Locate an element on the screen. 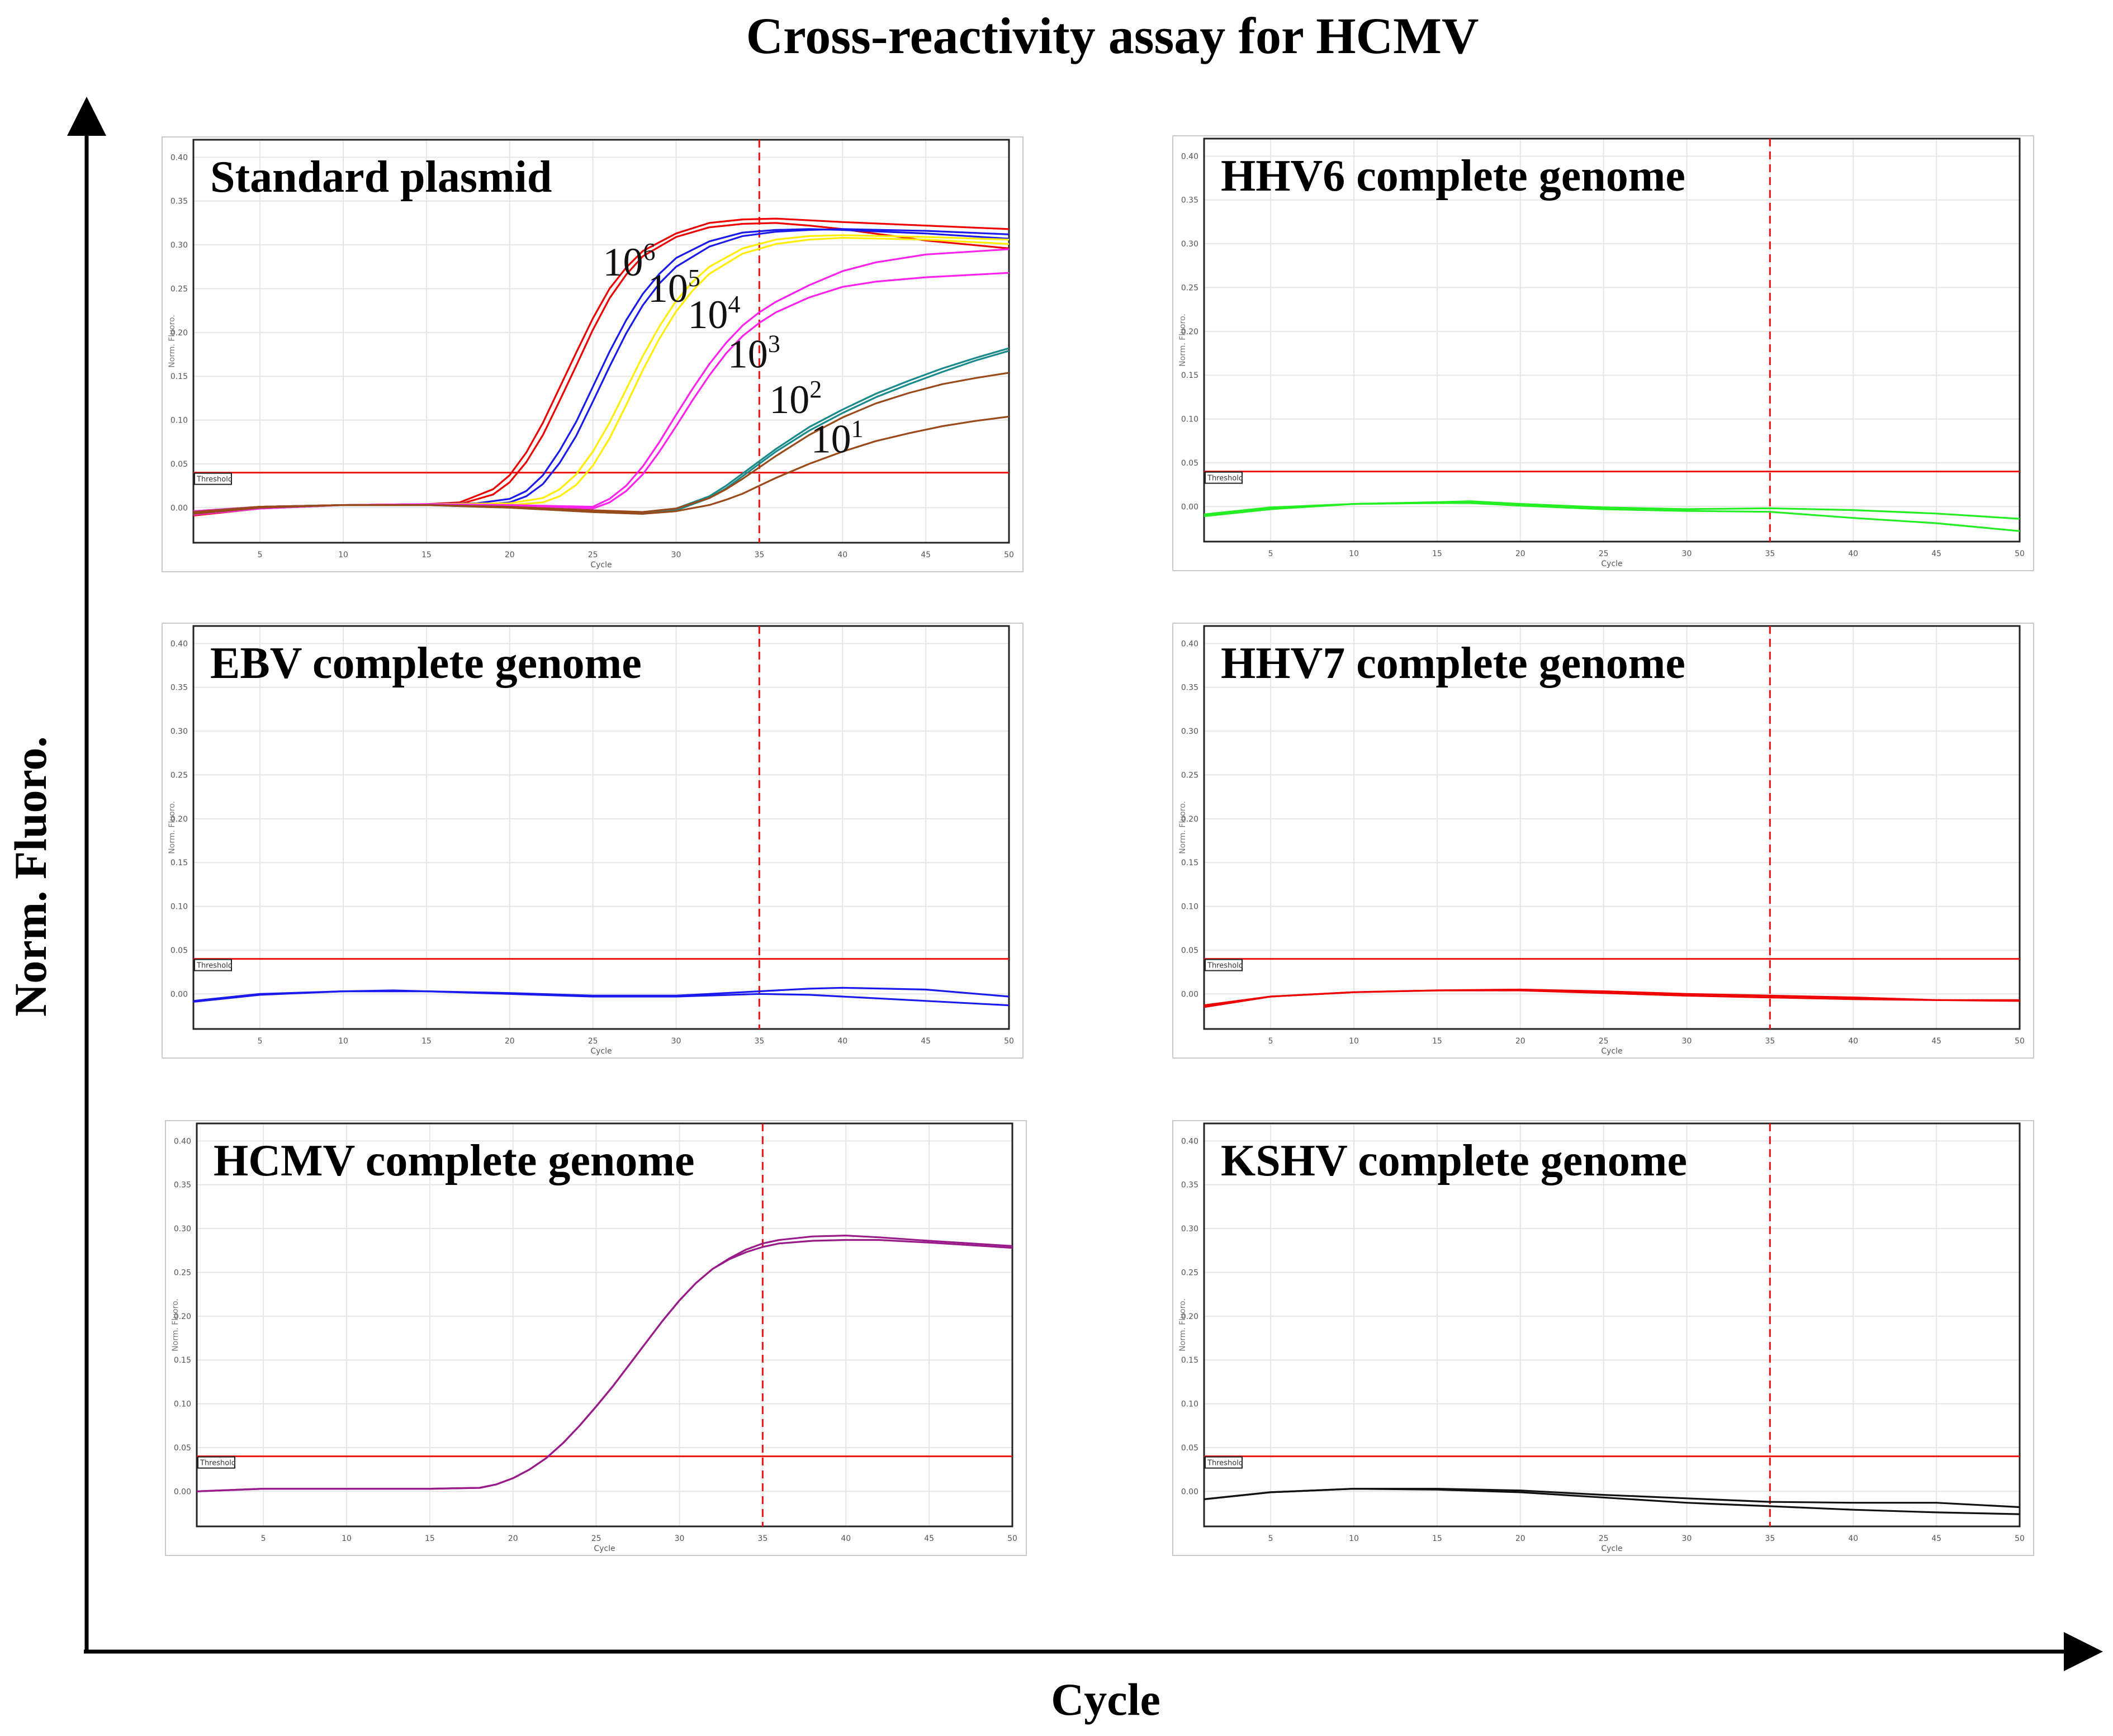 The width and height of the screenshot is (2113, 1736). panel-title: KSHV complete genome is located at coordinates (1454, 1161).